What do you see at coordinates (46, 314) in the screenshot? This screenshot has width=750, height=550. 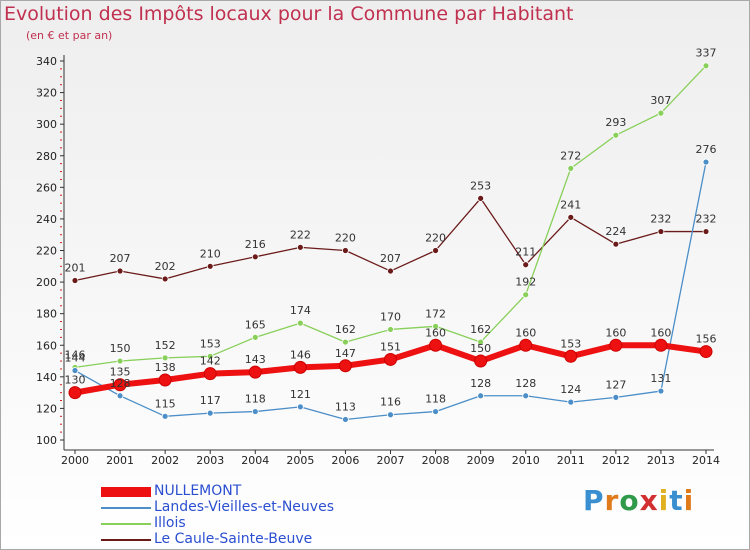 I see `y-tick-label: 180` at bounding box center [46, 314].